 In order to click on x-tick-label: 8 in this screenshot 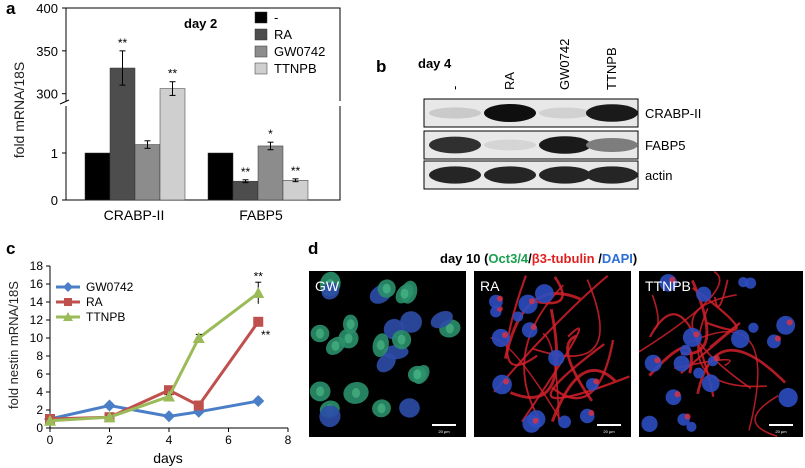, I will do `click(288, 440)`.